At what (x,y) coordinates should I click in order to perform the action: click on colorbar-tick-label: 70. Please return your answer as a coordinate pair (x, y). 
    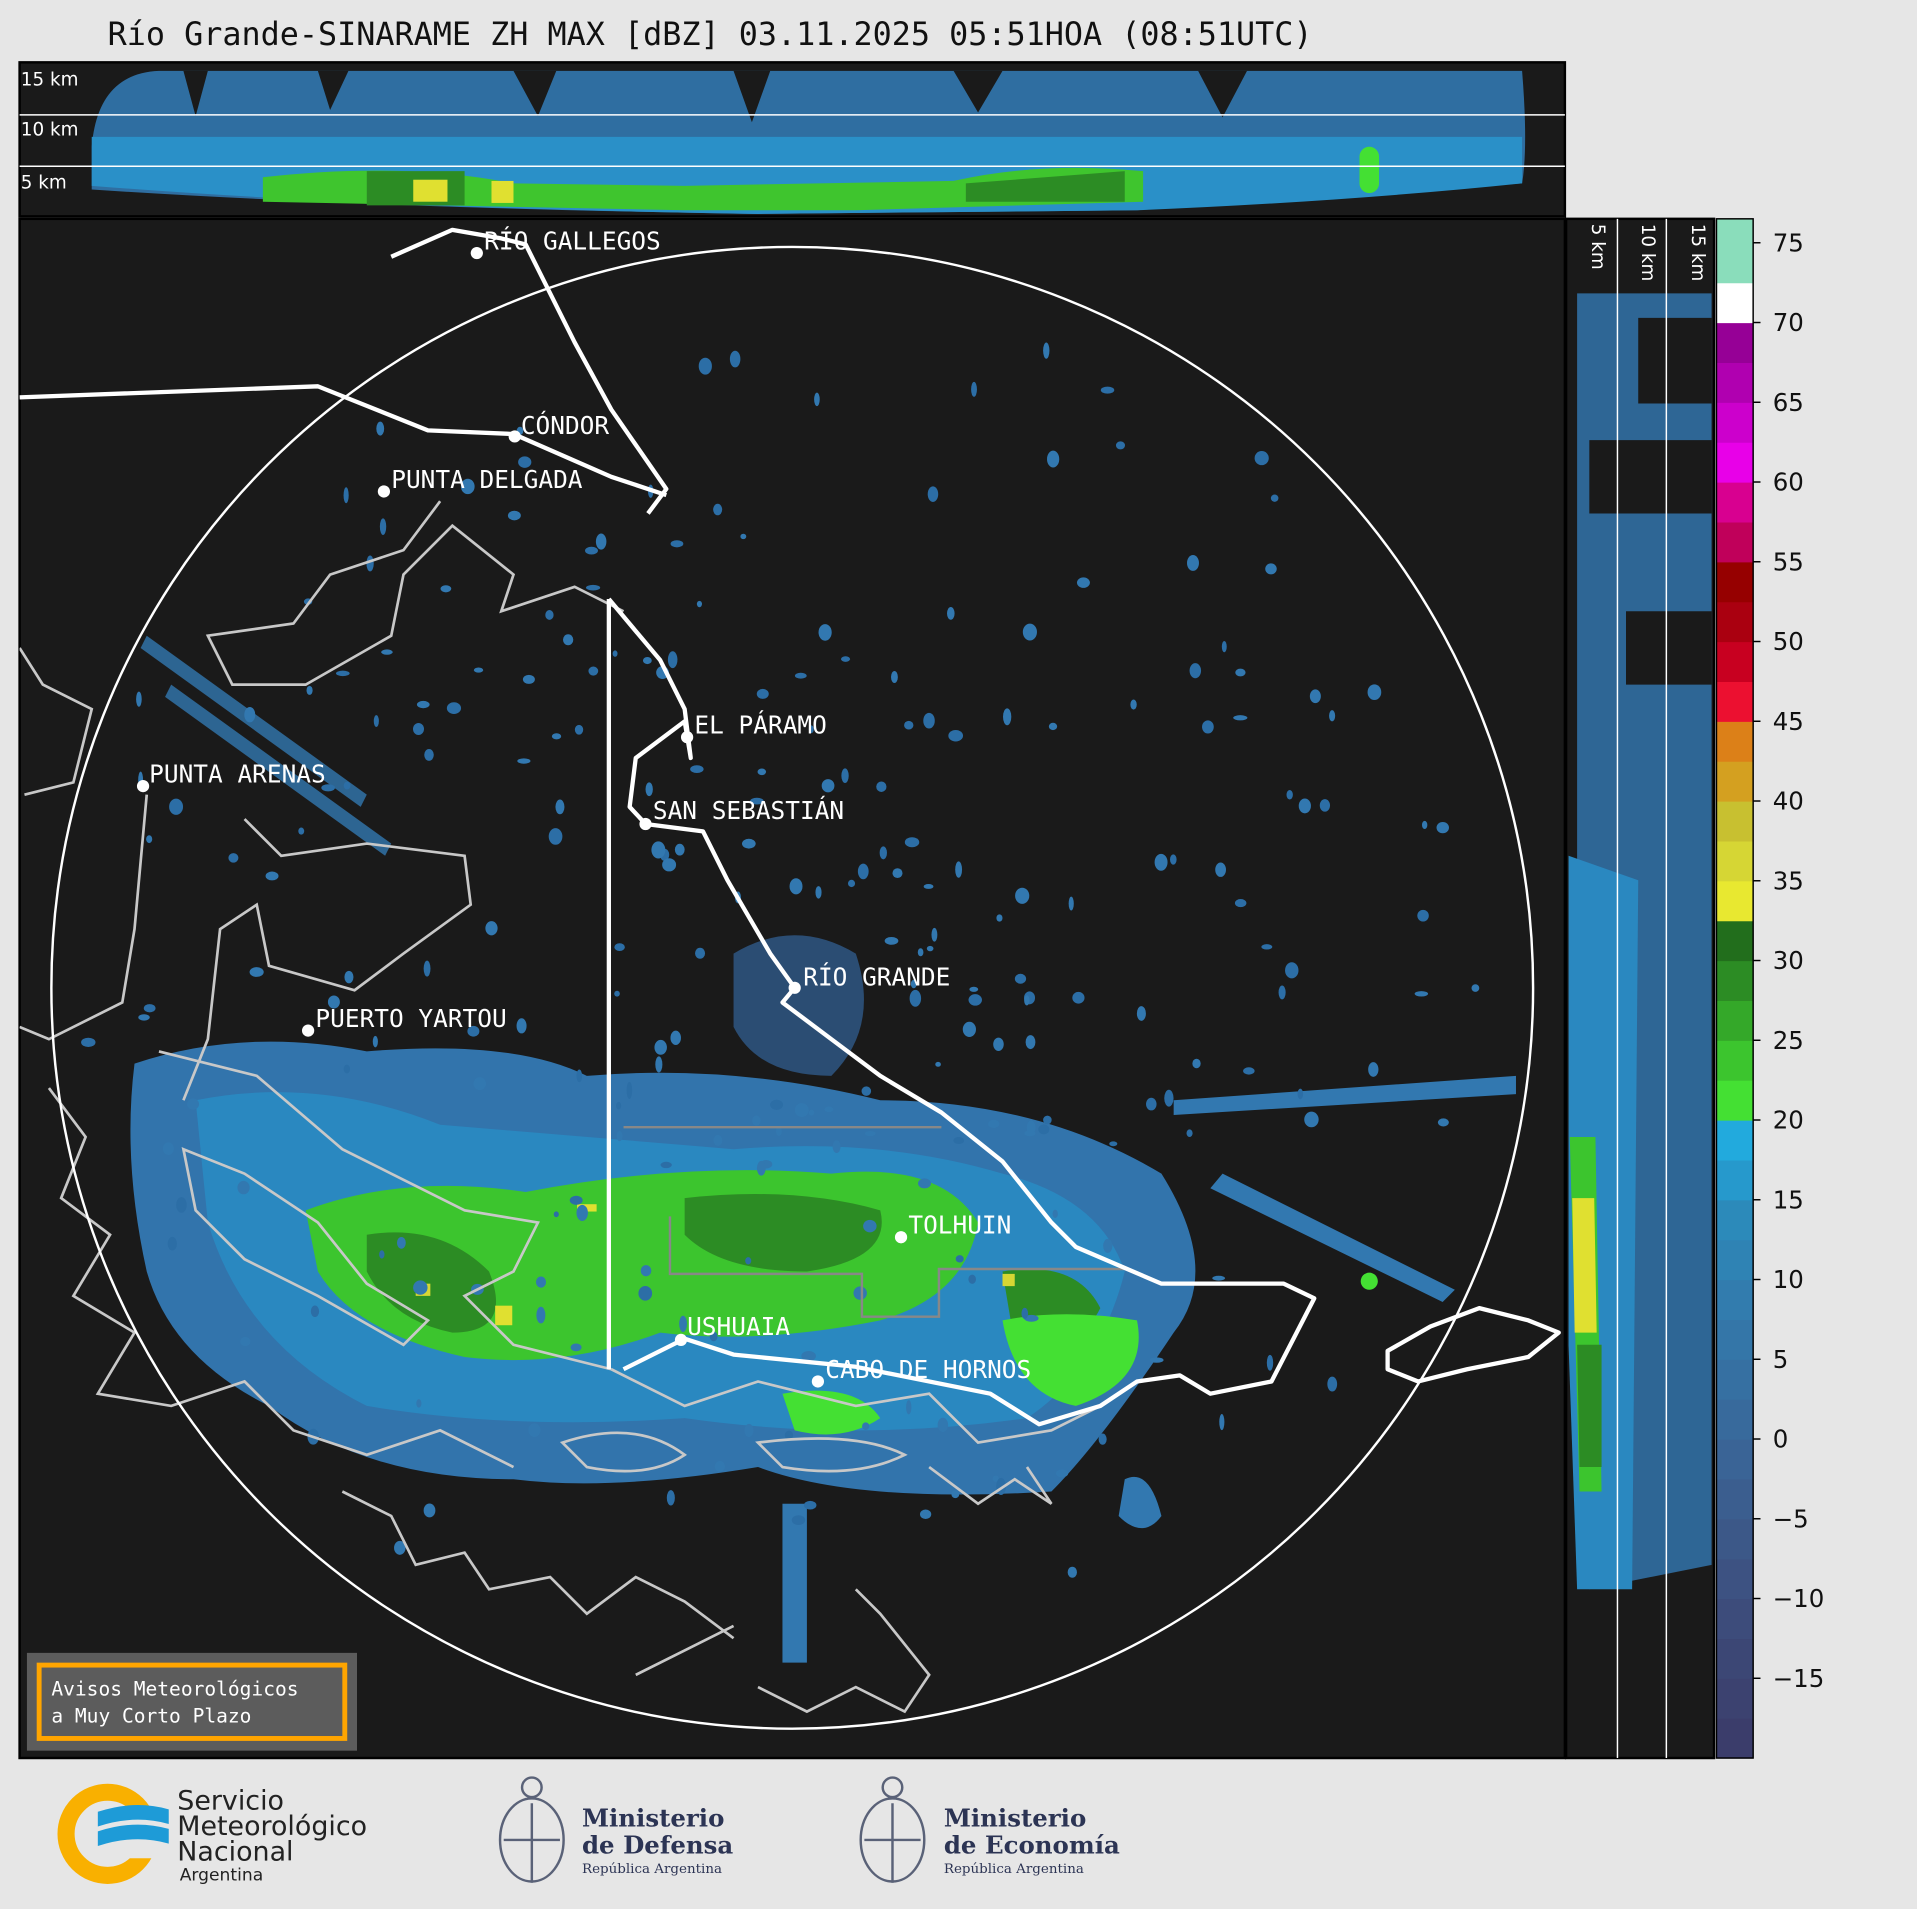
    Looking at the image, I should click on (1788, 322).